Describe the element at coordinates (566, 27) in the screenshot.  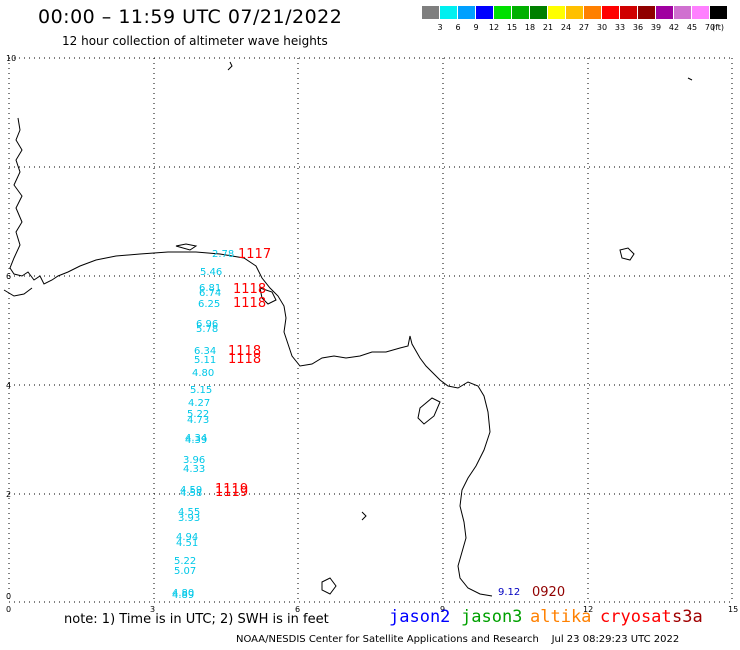
I see `colorbar-label: 24` at that location.